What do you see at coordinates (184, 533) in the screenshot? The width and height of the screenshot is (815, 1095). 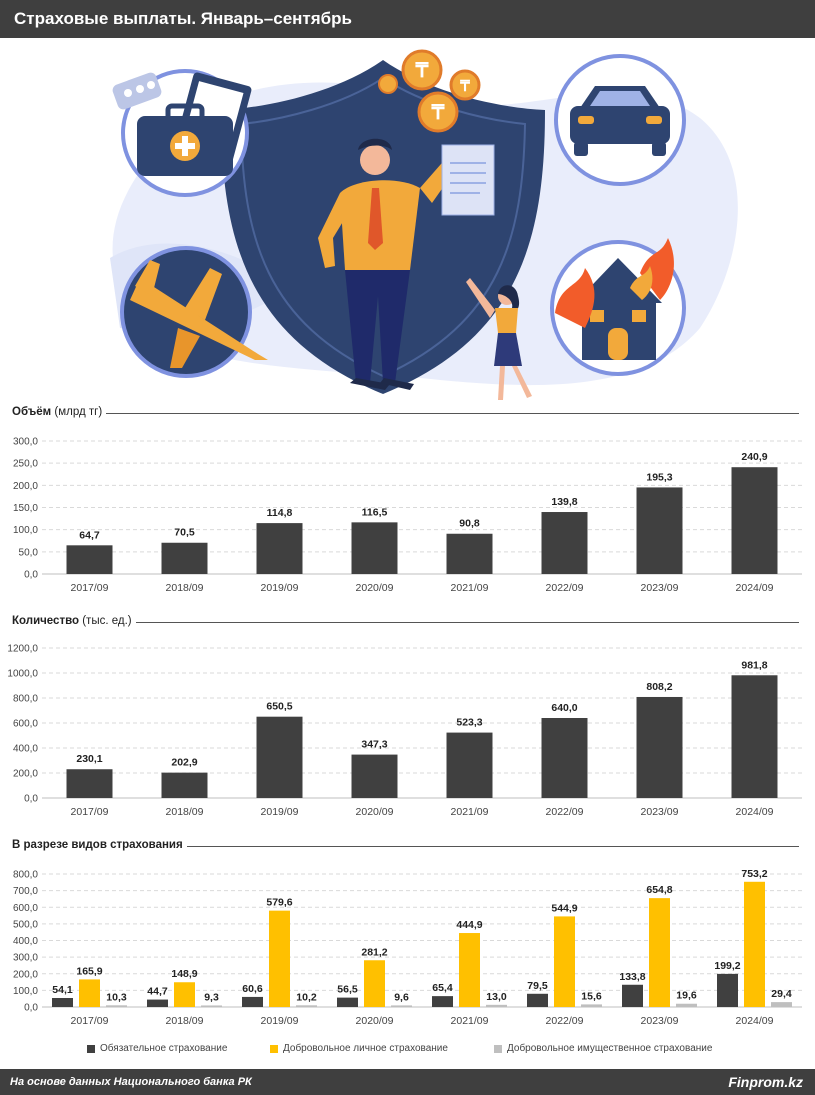 I see `data-label: 70,5` at bounding box center [184, 533].